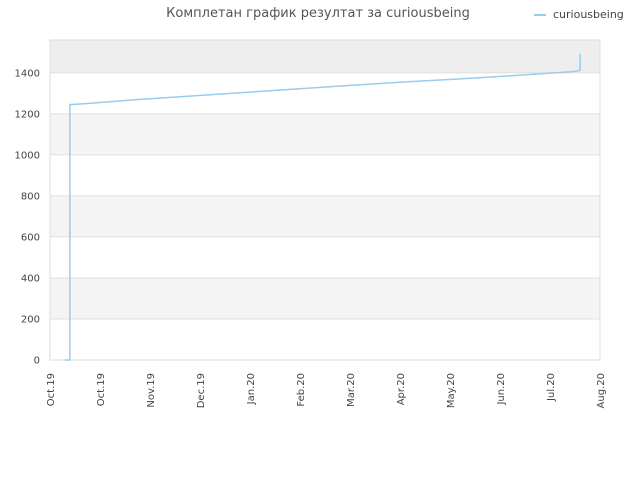 The image size is (640, 480). I want to click on legend: curiousbeing, so click(579, 14).